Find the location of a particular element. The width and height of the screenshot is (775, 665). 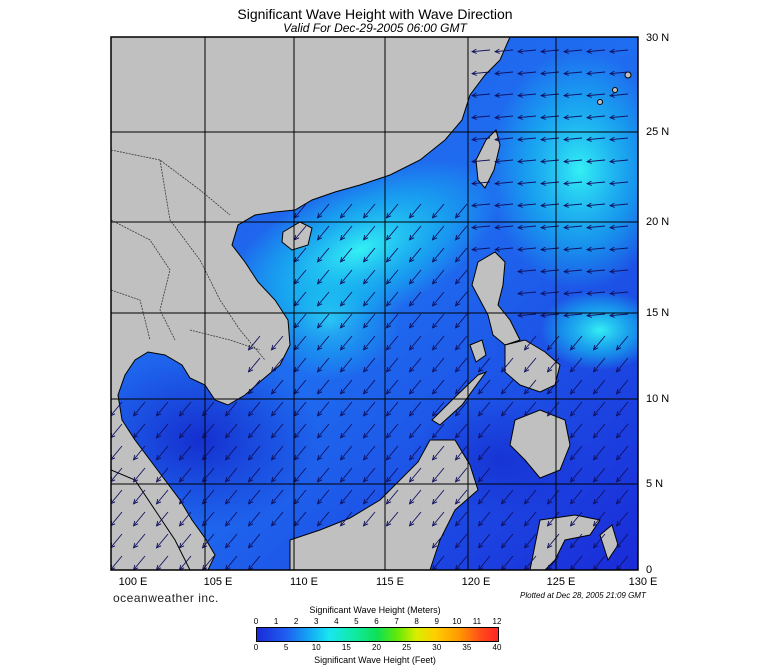

lon-label: 125 E is located at coordinates (561, 582).